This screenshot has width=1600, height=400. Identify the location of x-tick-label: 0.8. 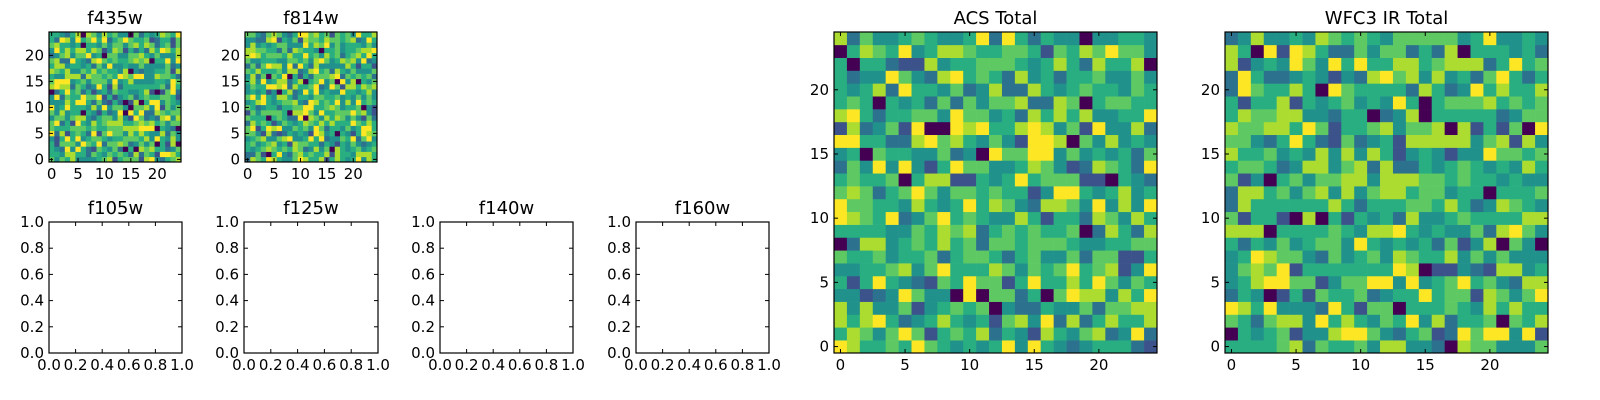
(546, 365).